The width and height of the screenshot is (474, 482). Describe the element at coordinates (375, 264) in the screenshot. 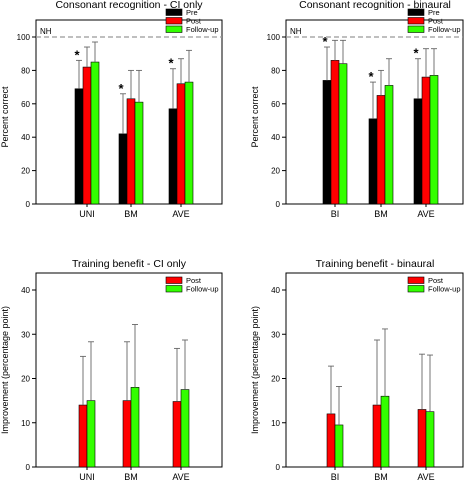

I see `chart-title: Training benefit - binaural` at that location.